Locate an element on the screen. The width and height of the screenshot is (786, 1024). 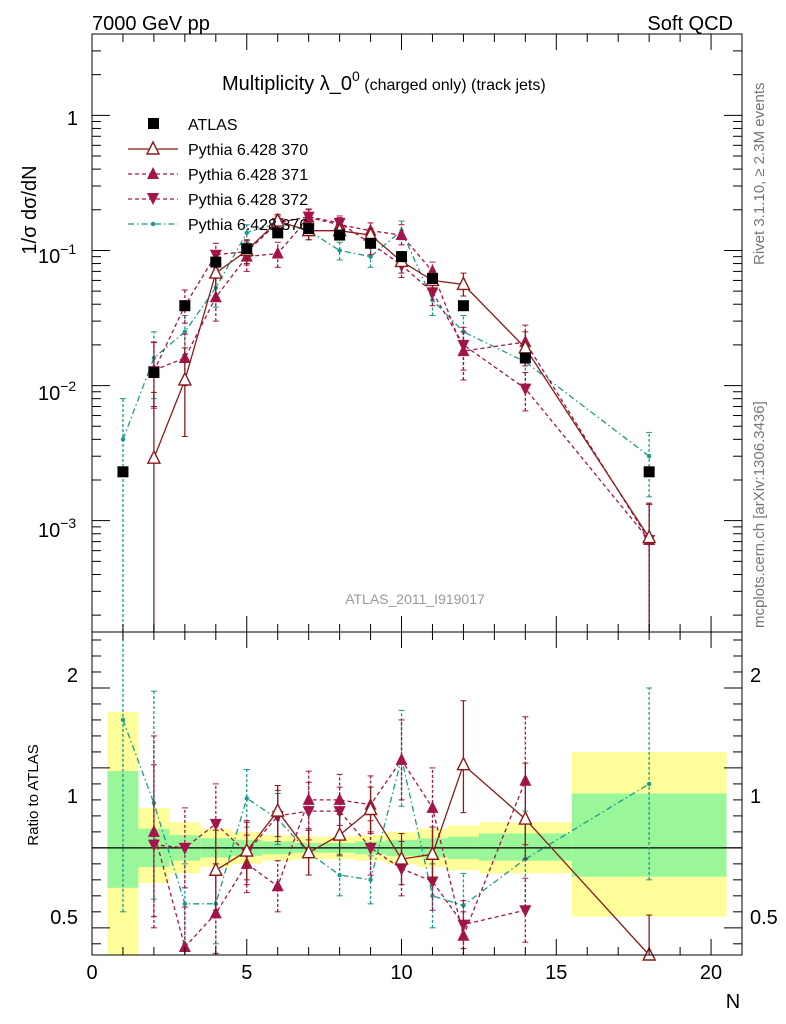
ytick-label-01: 10⁻¹ is located at coordinates (57, 254).